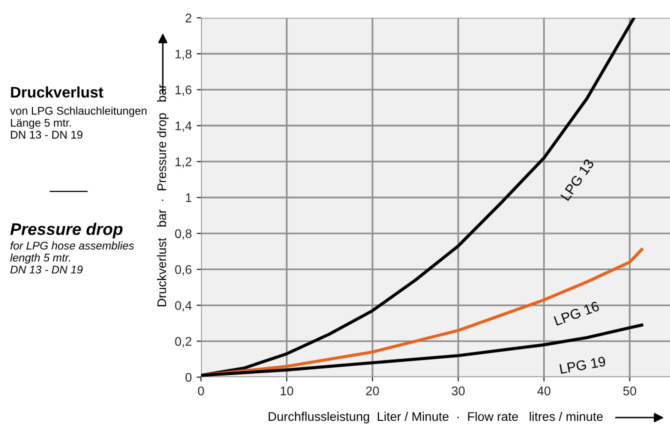  I want to click on y-tick-label: 0, so click(189, 377).